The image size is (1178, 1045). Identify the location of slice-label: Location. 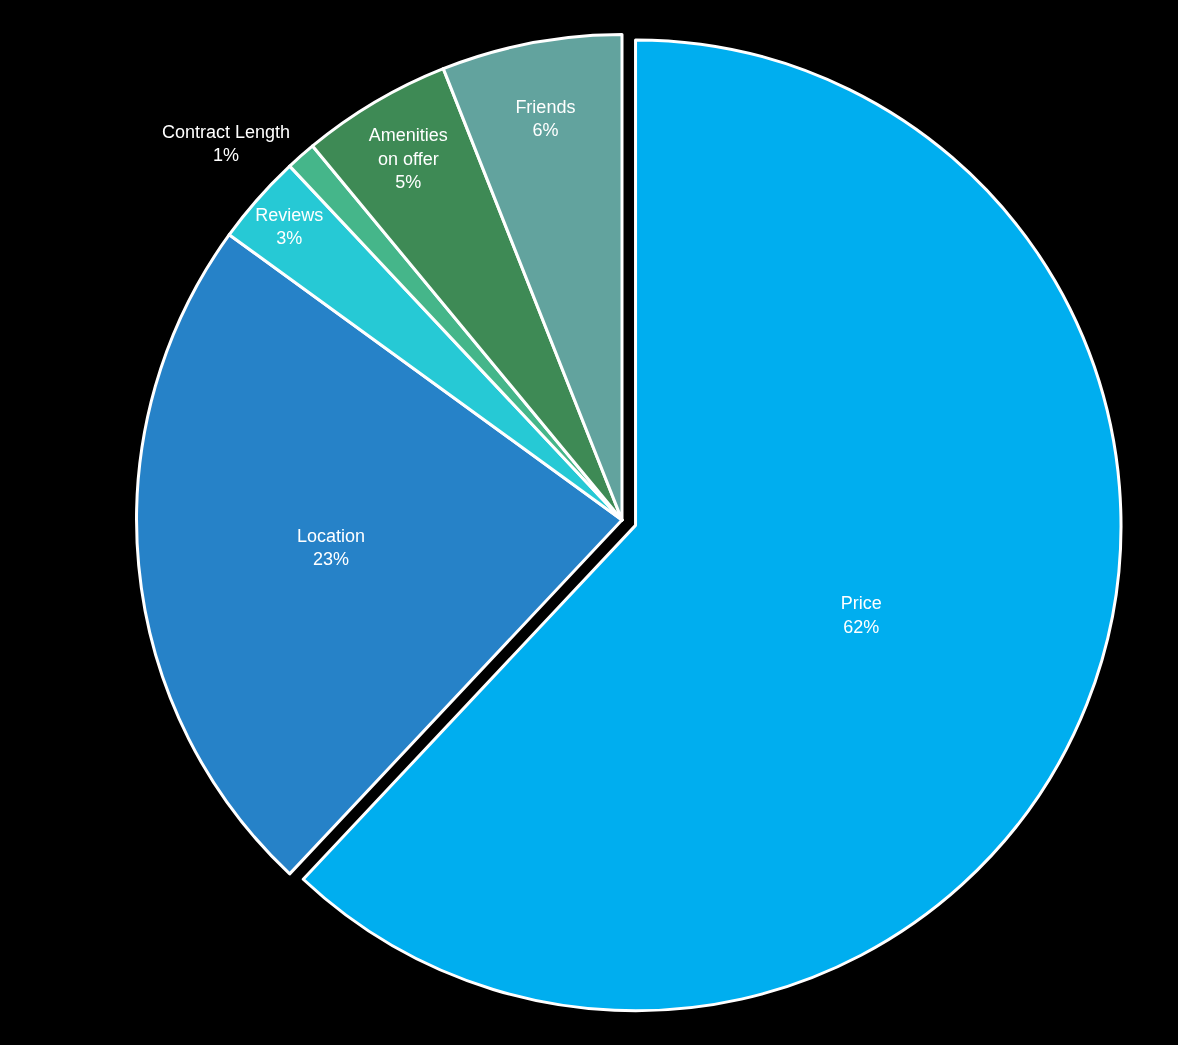
(331, 536).